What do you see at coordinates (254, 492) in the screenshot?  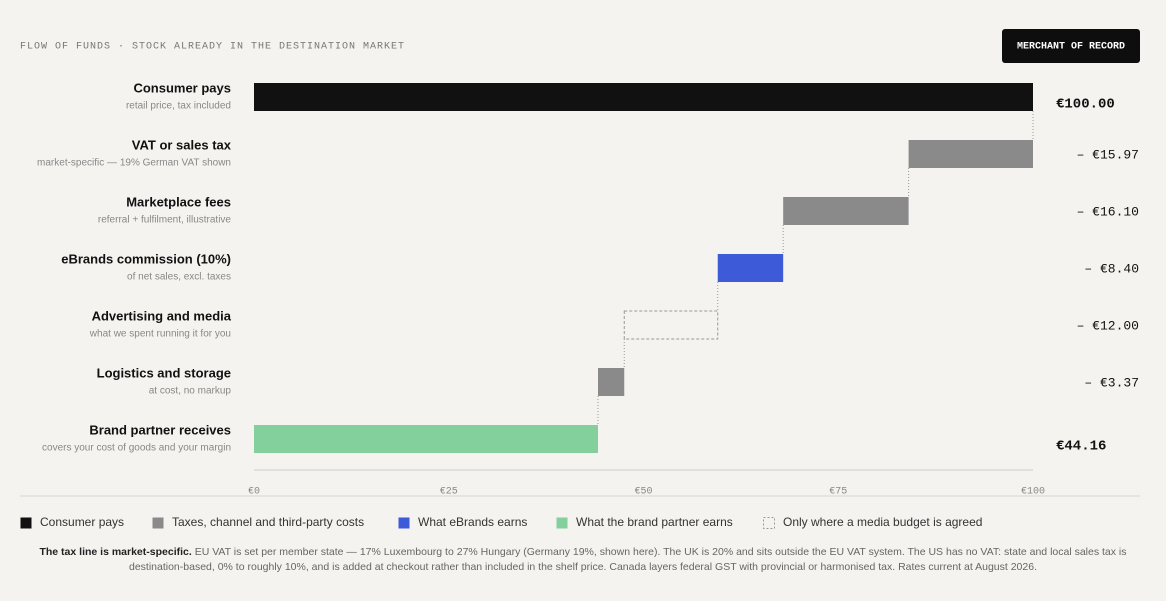 I see `x-tick-label: €0` at bounding box center [254, 492].